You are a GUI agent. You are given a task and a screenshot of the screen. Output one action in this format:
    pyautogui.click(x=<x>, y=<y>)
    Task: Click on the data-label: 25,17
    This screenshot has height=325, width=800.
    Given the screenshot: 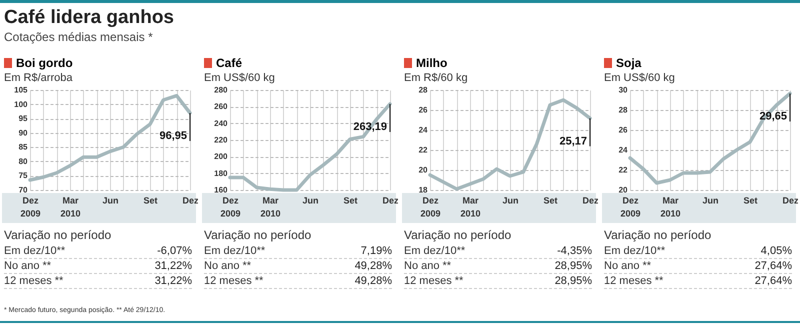 What is the action you would take?
    pyautogui.click(x=573, y=141)
    